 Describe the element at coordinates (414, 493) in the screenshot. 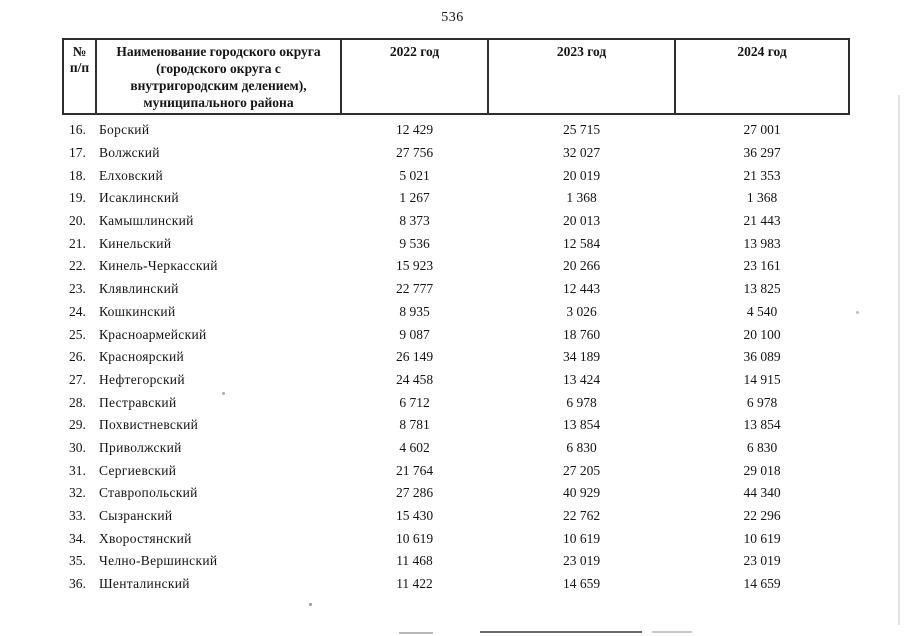

I see `value-2022: 27 286` at that location.